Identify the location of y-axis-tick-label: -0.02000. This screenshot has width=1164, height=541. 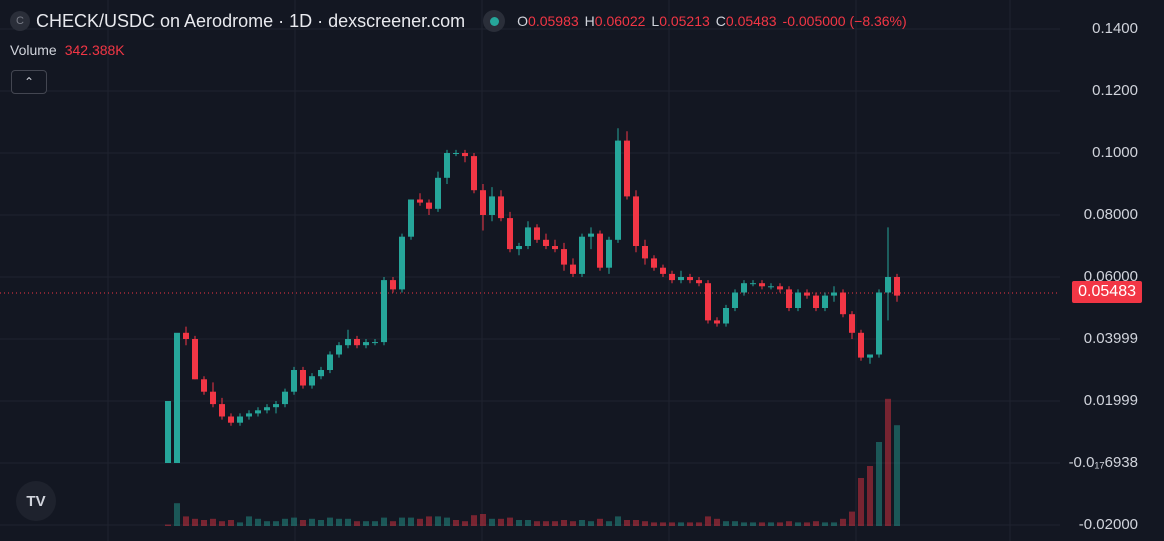
(1108, 524).